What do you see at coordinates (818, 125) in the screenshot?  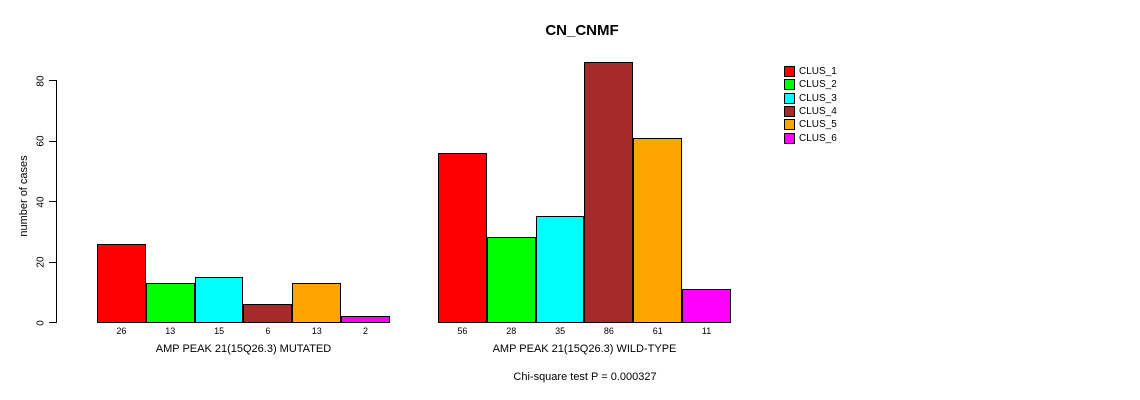 I see `legend-label: CLUS_5` at bounding box center [818, 125].